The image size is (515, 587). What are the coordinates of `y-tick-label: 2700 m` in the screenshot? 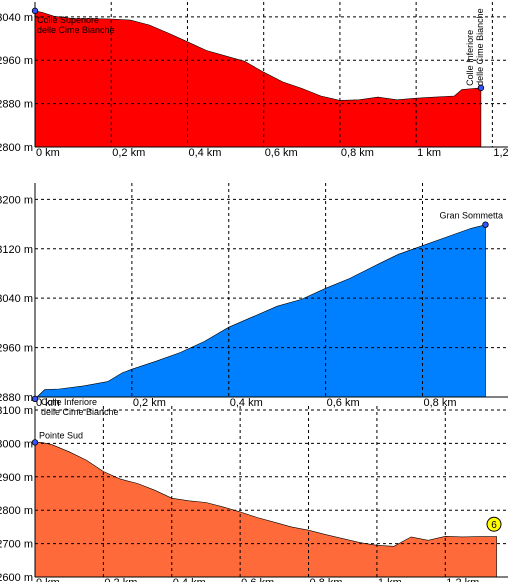 It's located at (16, 545).